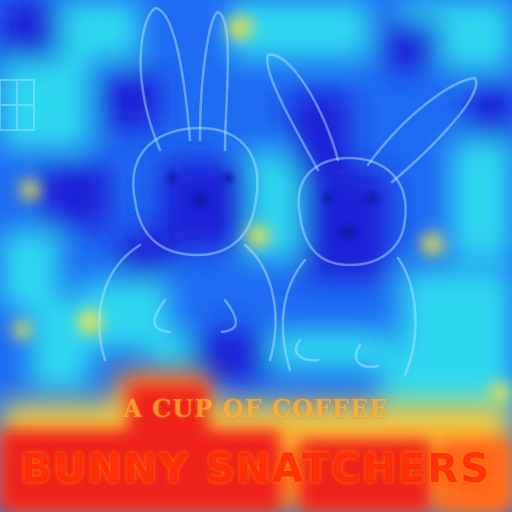  I want to click on right-rabbit-face, so click(350, 215).